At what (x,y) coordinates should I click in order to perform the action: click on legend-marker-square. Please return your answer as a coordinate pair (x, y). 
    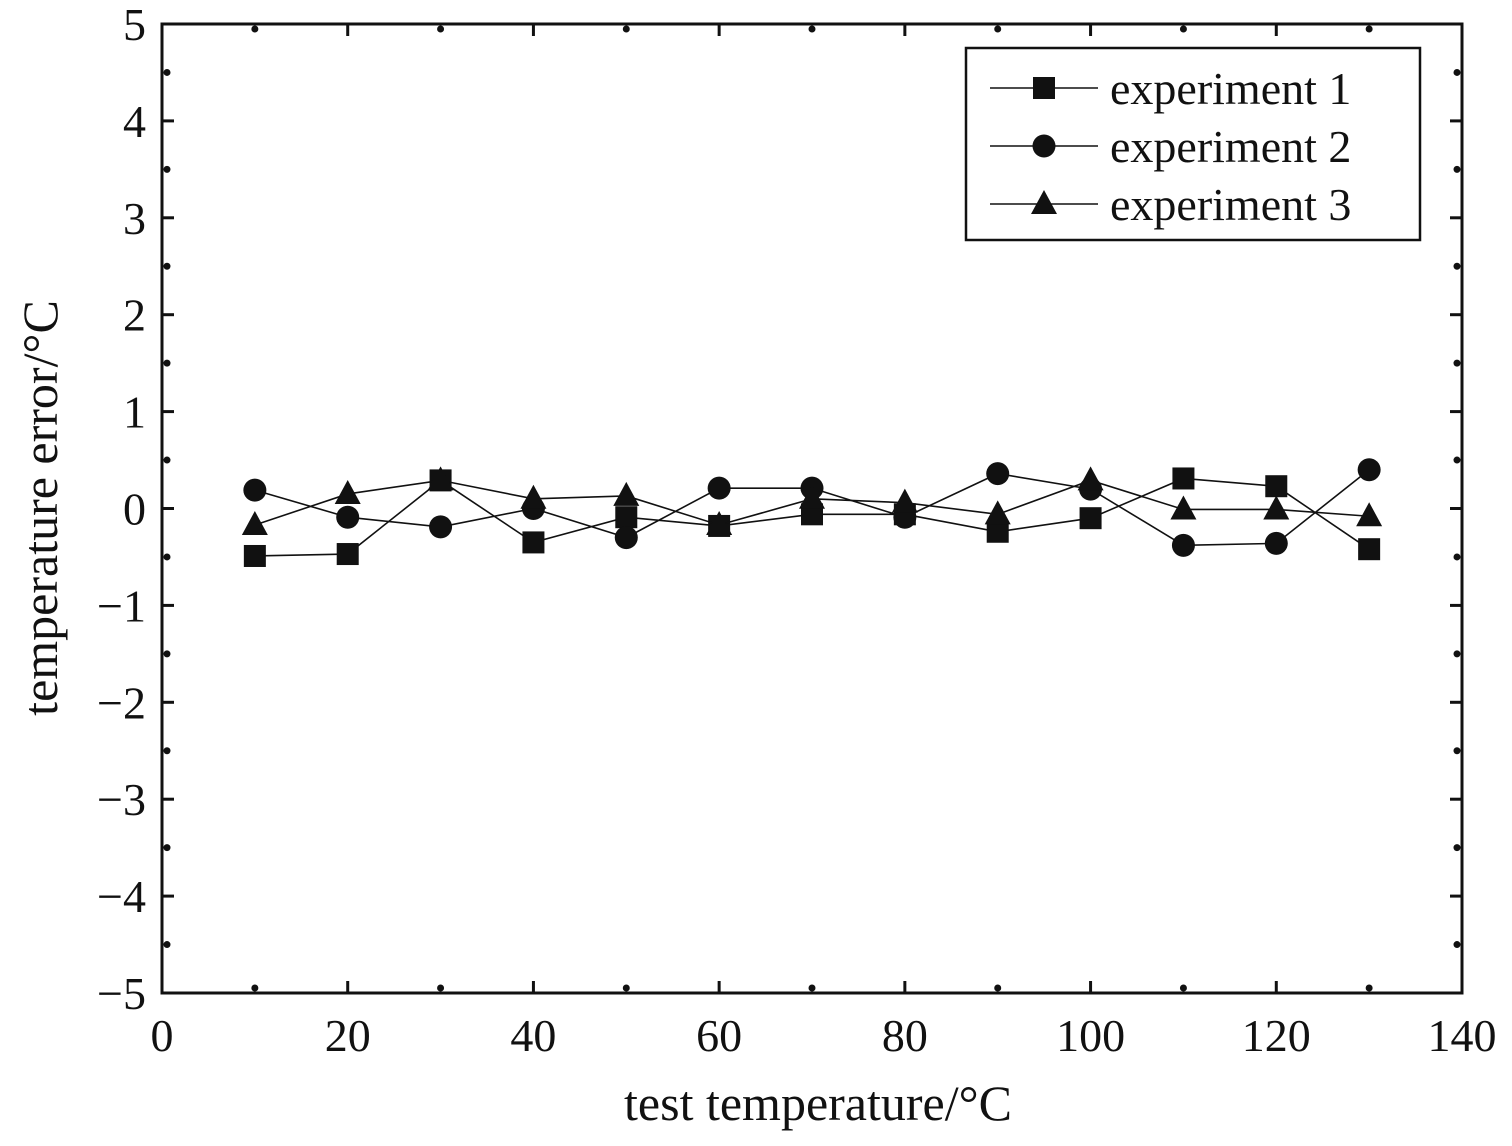
    Looking at the image, I should click on (1044, 88).